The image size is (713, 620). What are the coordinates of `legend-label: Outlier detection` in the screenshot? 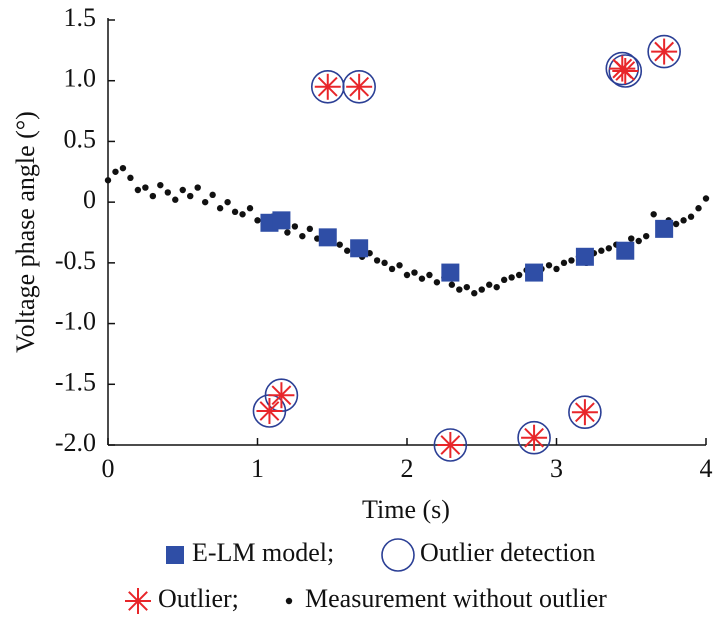 It's located at (507, 552).